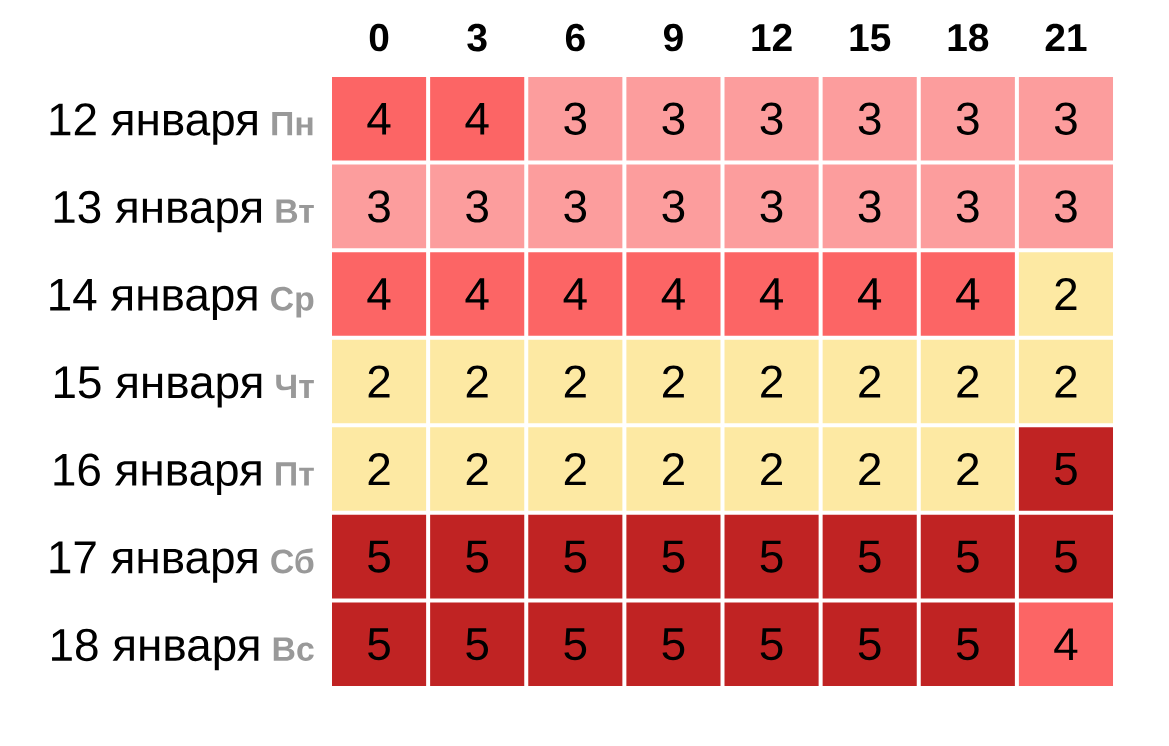  Describe the element at coordinates (575, 37) in the screenshot. I see `x-tick-label: 6` at that location.